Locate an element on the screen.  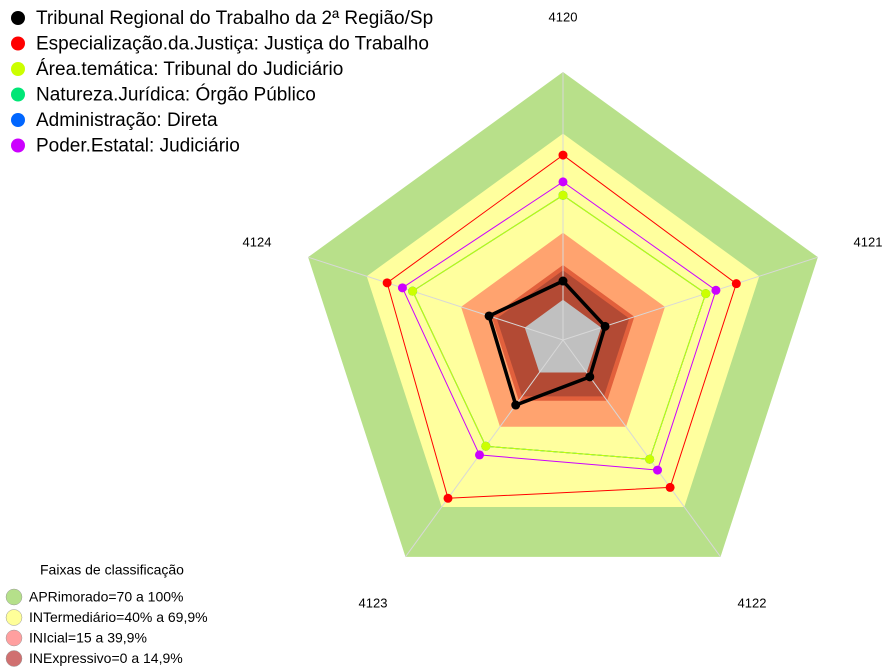
axis-label: 4122 is located at coordinates (752, 602).